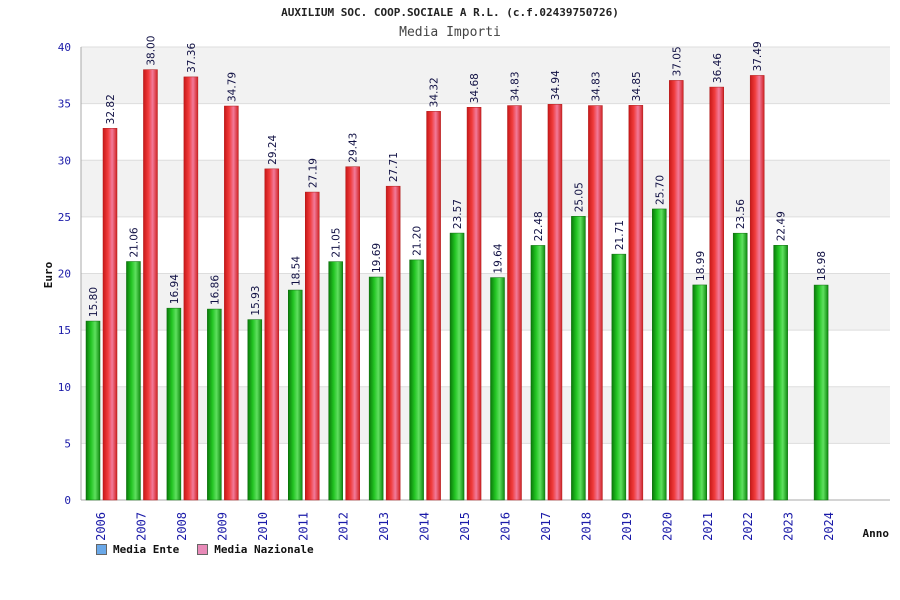  Describe the element at coordinates (876, 533) in the screenshot. I see `x-axis-label: Anno` at that location.